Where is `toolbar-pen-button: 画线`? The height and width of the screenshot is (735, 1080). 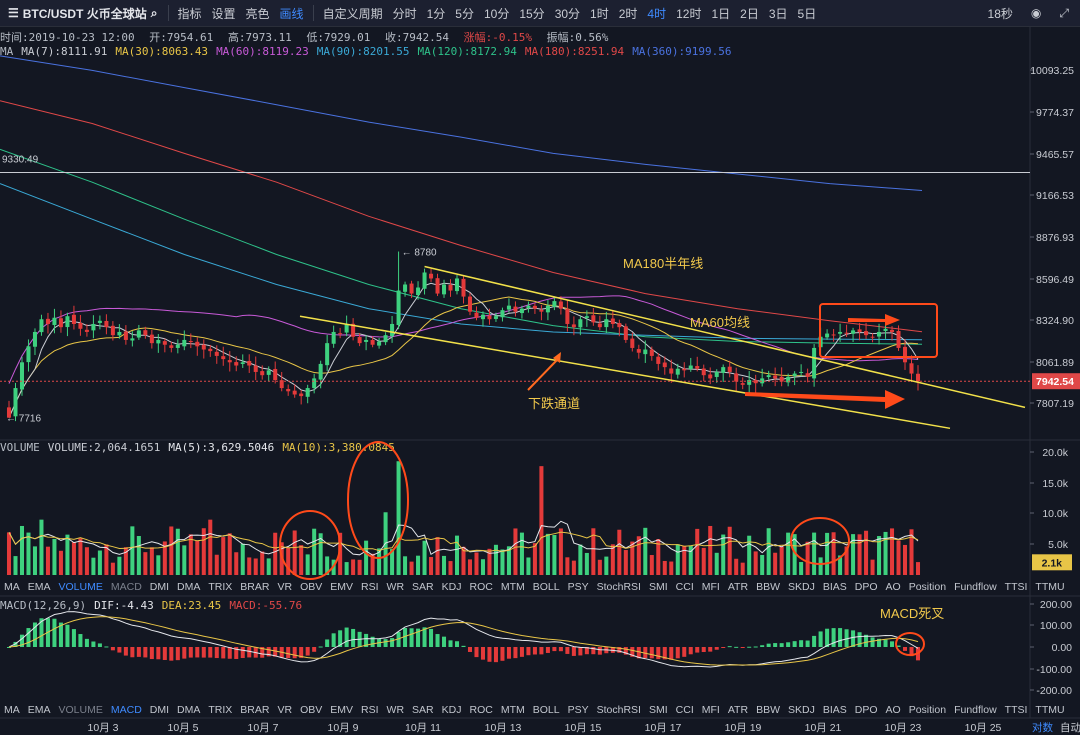 toolbar-pen-button: 画线 is located at coordinates (291, 13).